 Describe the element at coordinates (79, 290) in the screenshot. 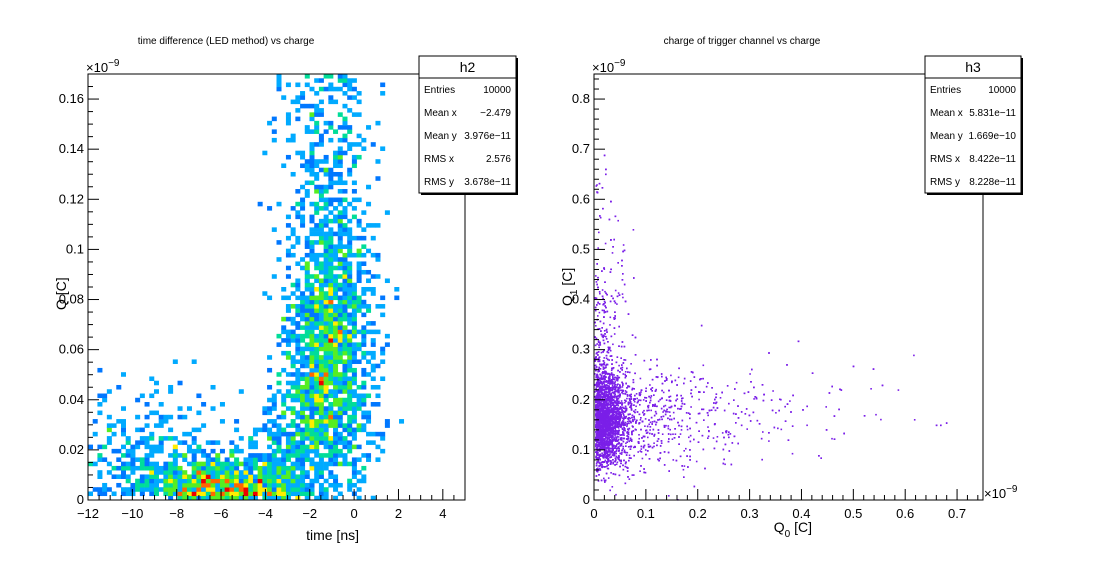

I see `left-y-axis: 00.020.040.060.080.10.120.140.16` at that location.